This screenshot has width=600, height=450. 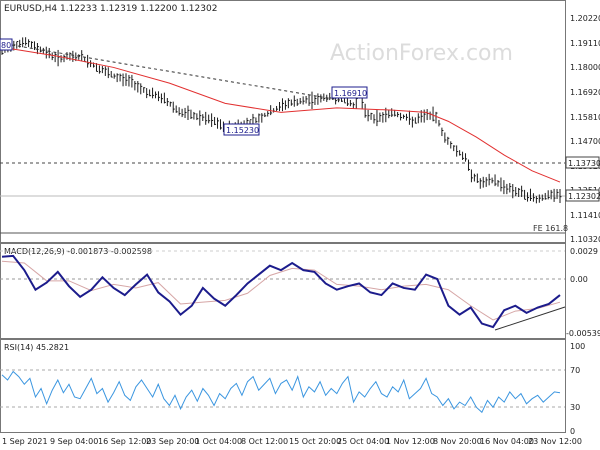 What do you see at coordinates (172, 441) in the screenshot?
I see `x-tick-label: 23 Sep 20:00` at bounding box center [172, 441].